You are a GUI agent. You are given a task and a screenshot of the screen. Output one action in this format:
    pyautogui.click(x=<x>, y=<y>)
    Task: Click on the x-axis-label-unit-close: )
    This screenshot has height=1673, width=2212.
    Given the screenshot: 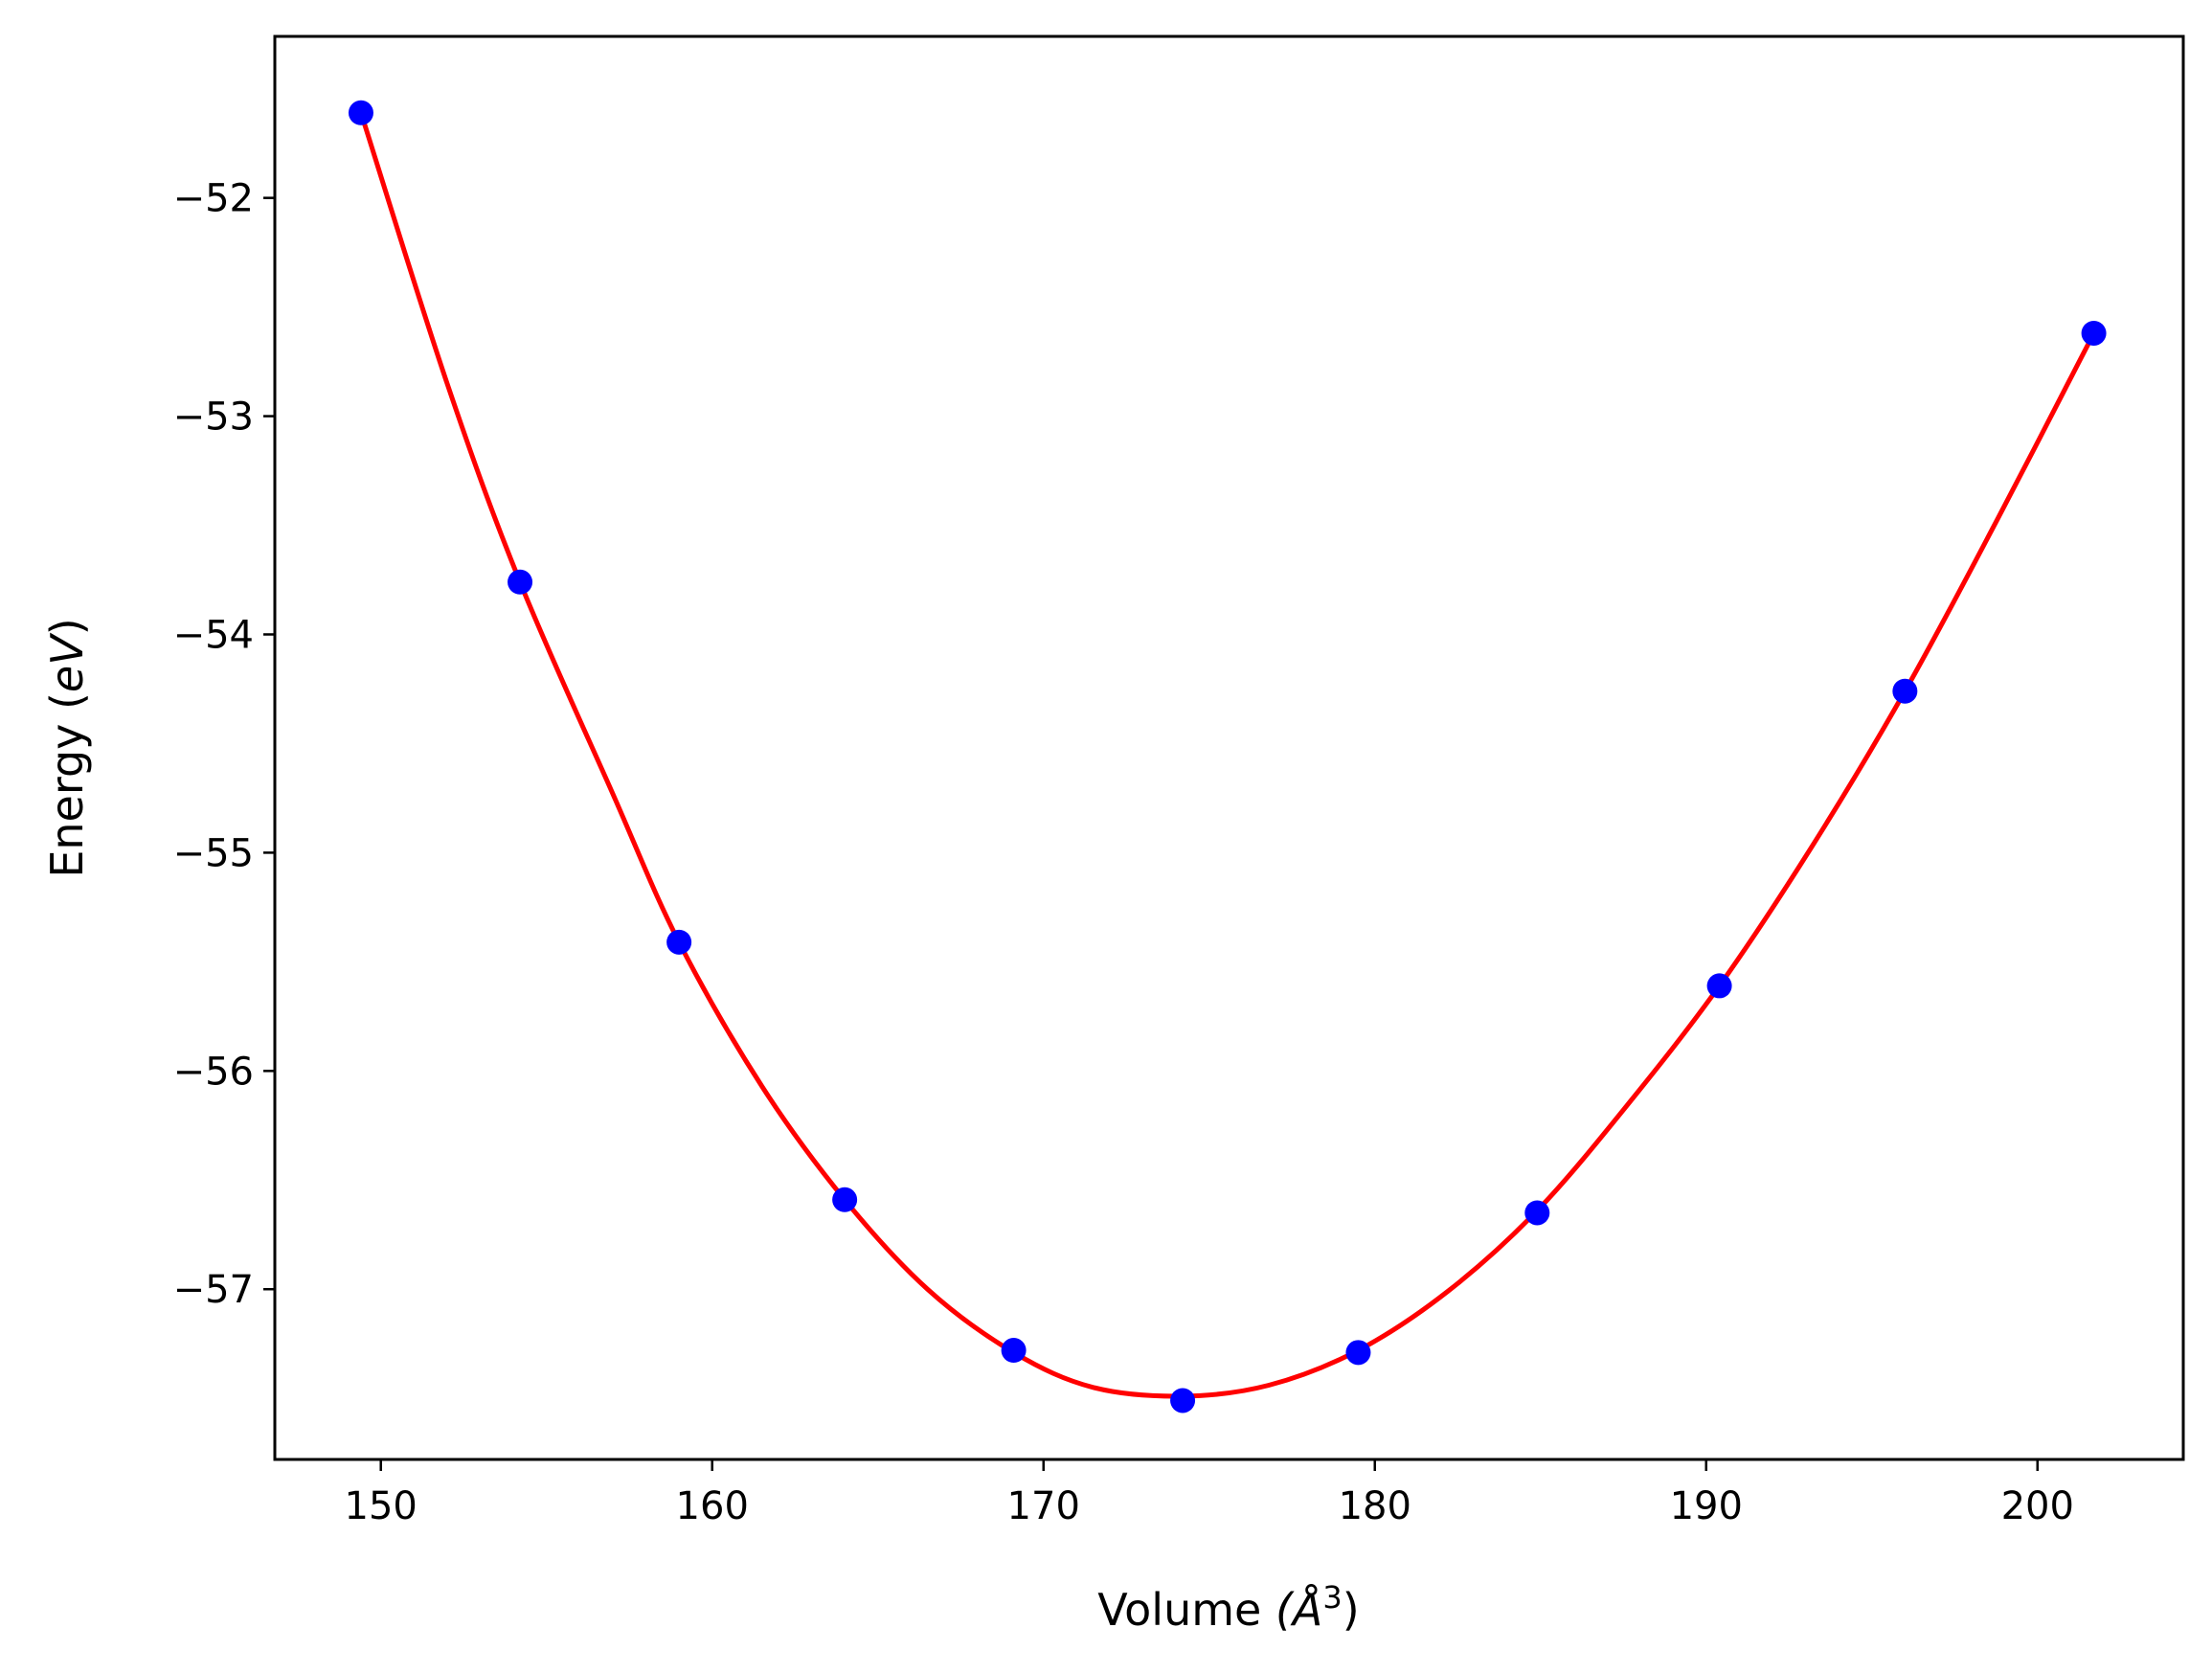 What is the action you would take?
    pyautogui.click(x=1351, y=1610)
    